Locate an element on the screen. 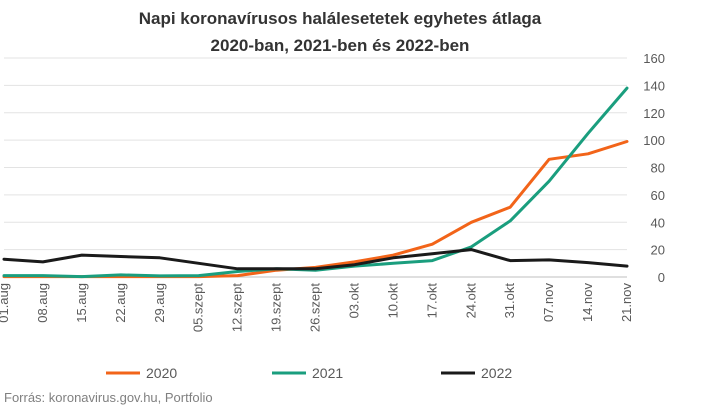 The image size is (718, 409). x-tick-label: 01.aug is located at coordinates (5, 303).